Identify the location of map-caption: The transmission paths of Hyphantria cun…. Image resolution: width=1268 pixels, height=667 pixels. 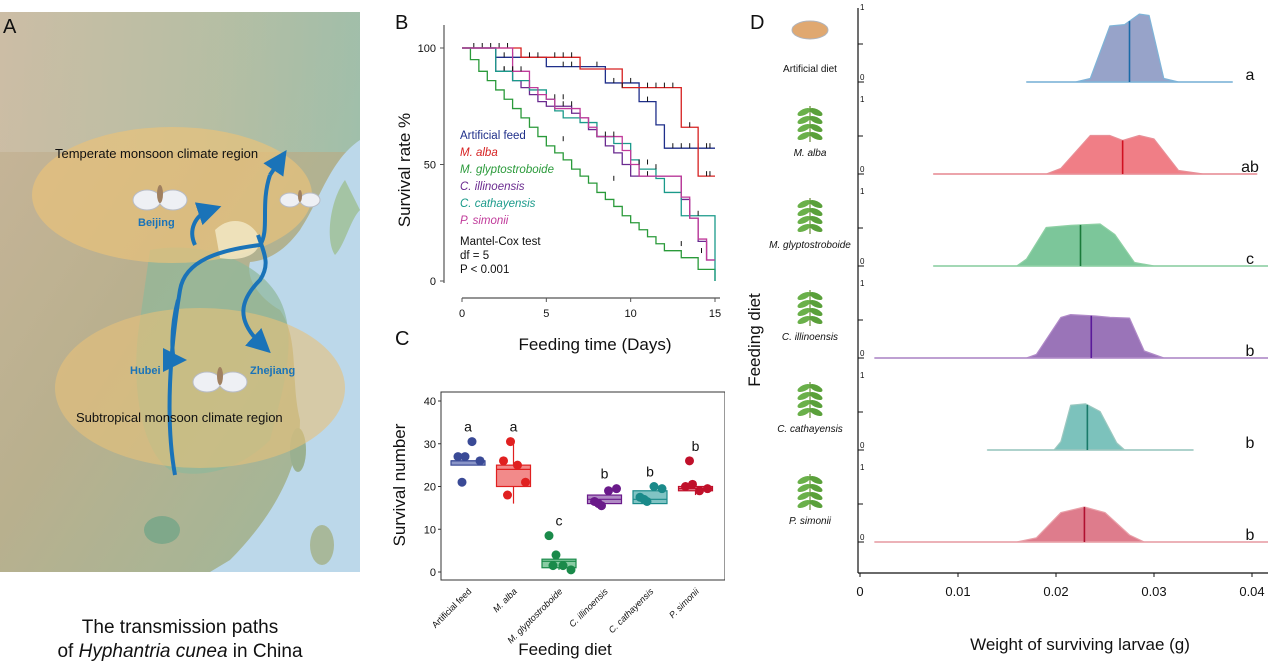
(180, 640).